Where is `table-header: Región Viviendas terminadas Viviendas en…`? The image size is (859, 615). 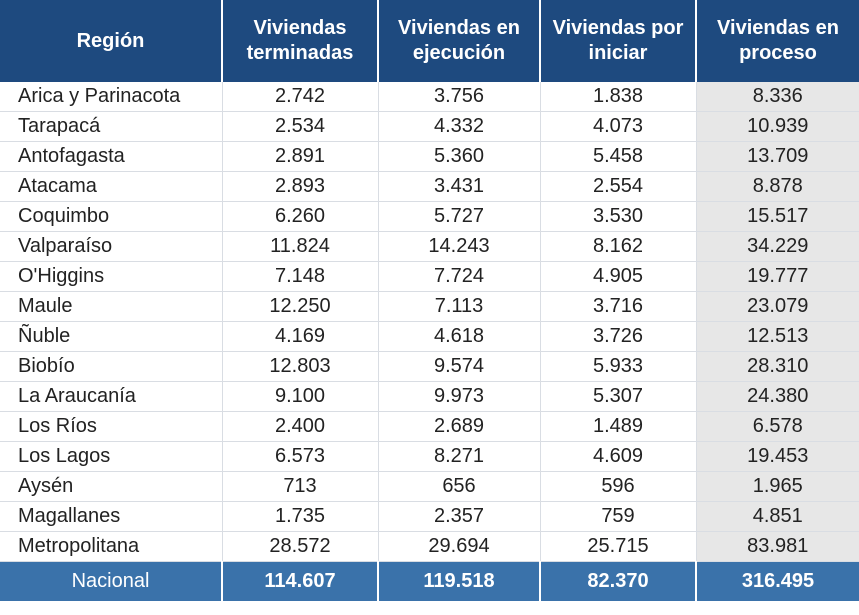 table-header: Región Viviendas terminadas Viviendas en… is located at coordinates (429, 41).